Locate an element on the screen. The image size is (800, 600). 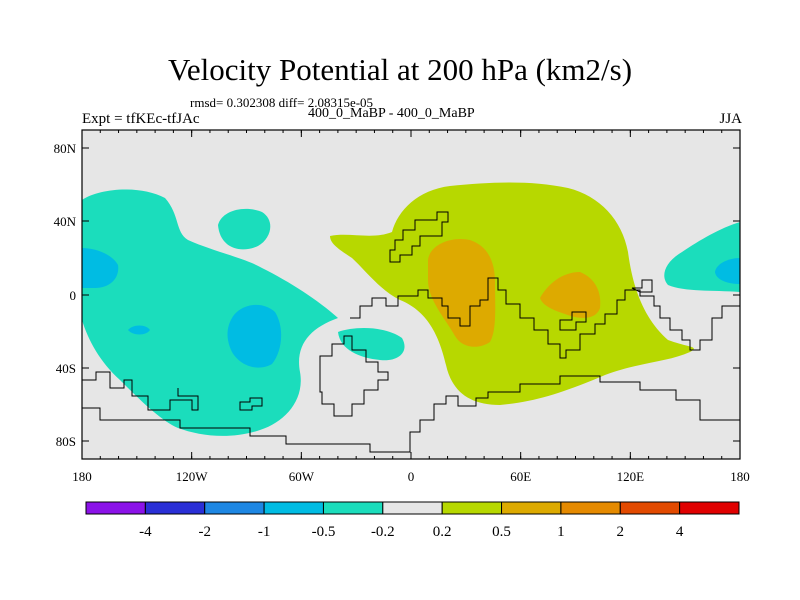
colorbar-label: -0.2 is located at coordinates (383, 532).